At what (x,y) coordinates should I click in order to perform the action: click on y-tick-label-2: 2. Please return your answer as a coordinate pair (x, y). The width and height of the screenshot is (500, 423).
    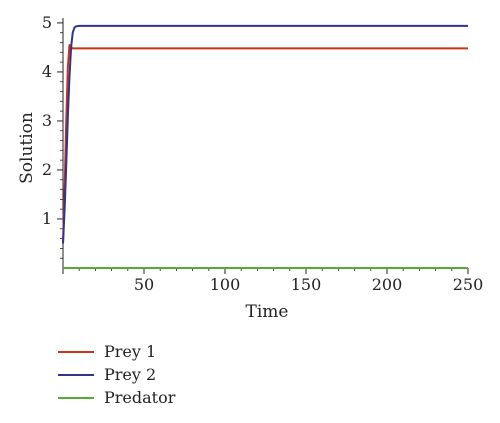
    Looking at the image, I should click on (47, 169).